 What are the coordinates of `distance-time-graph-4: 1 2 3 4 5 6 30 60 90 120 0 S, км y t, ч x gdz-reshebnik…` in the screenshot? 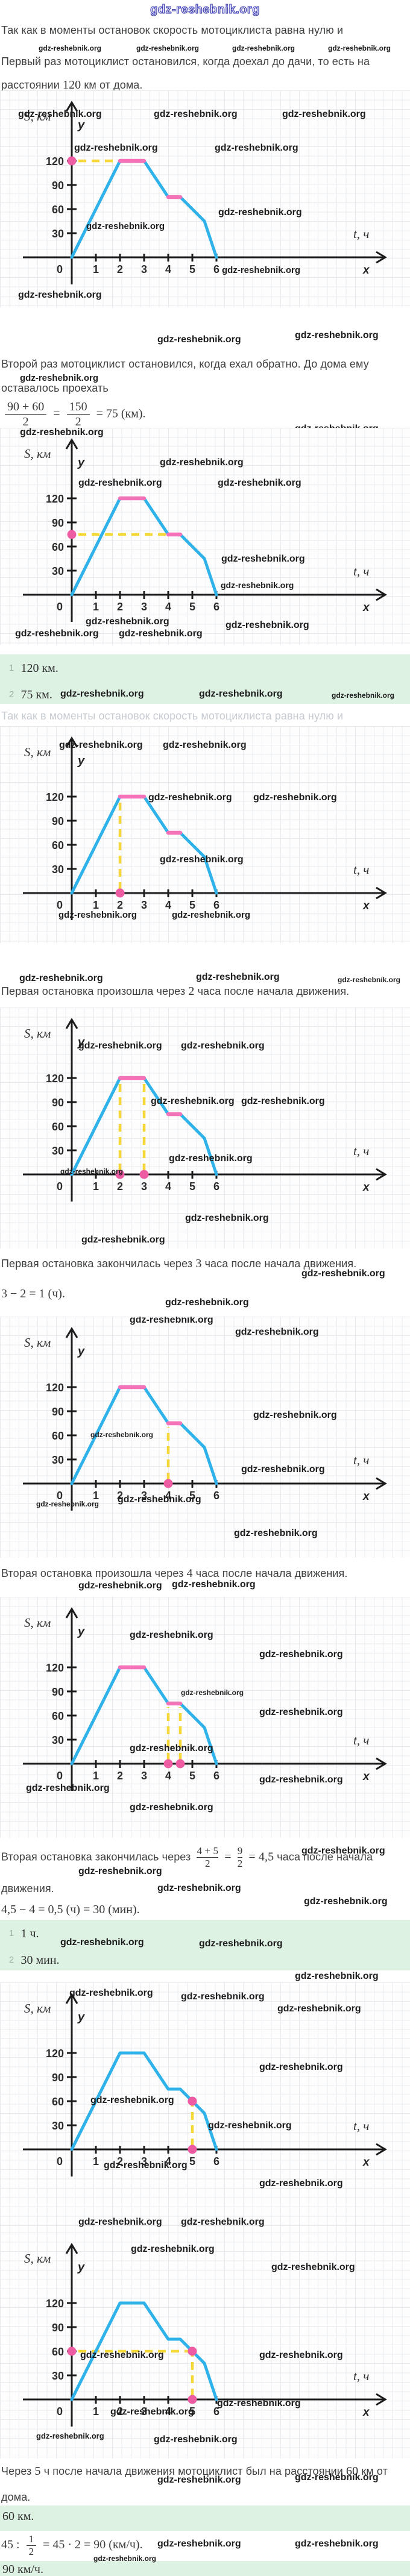 It's located at (205, 1128).